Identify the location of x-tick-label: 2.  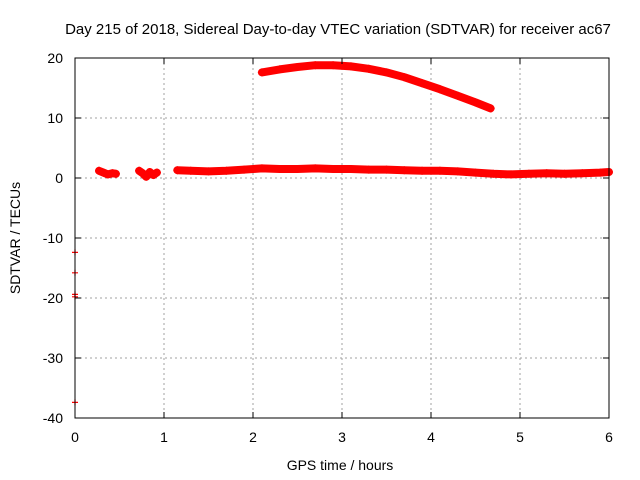
(253, 437).